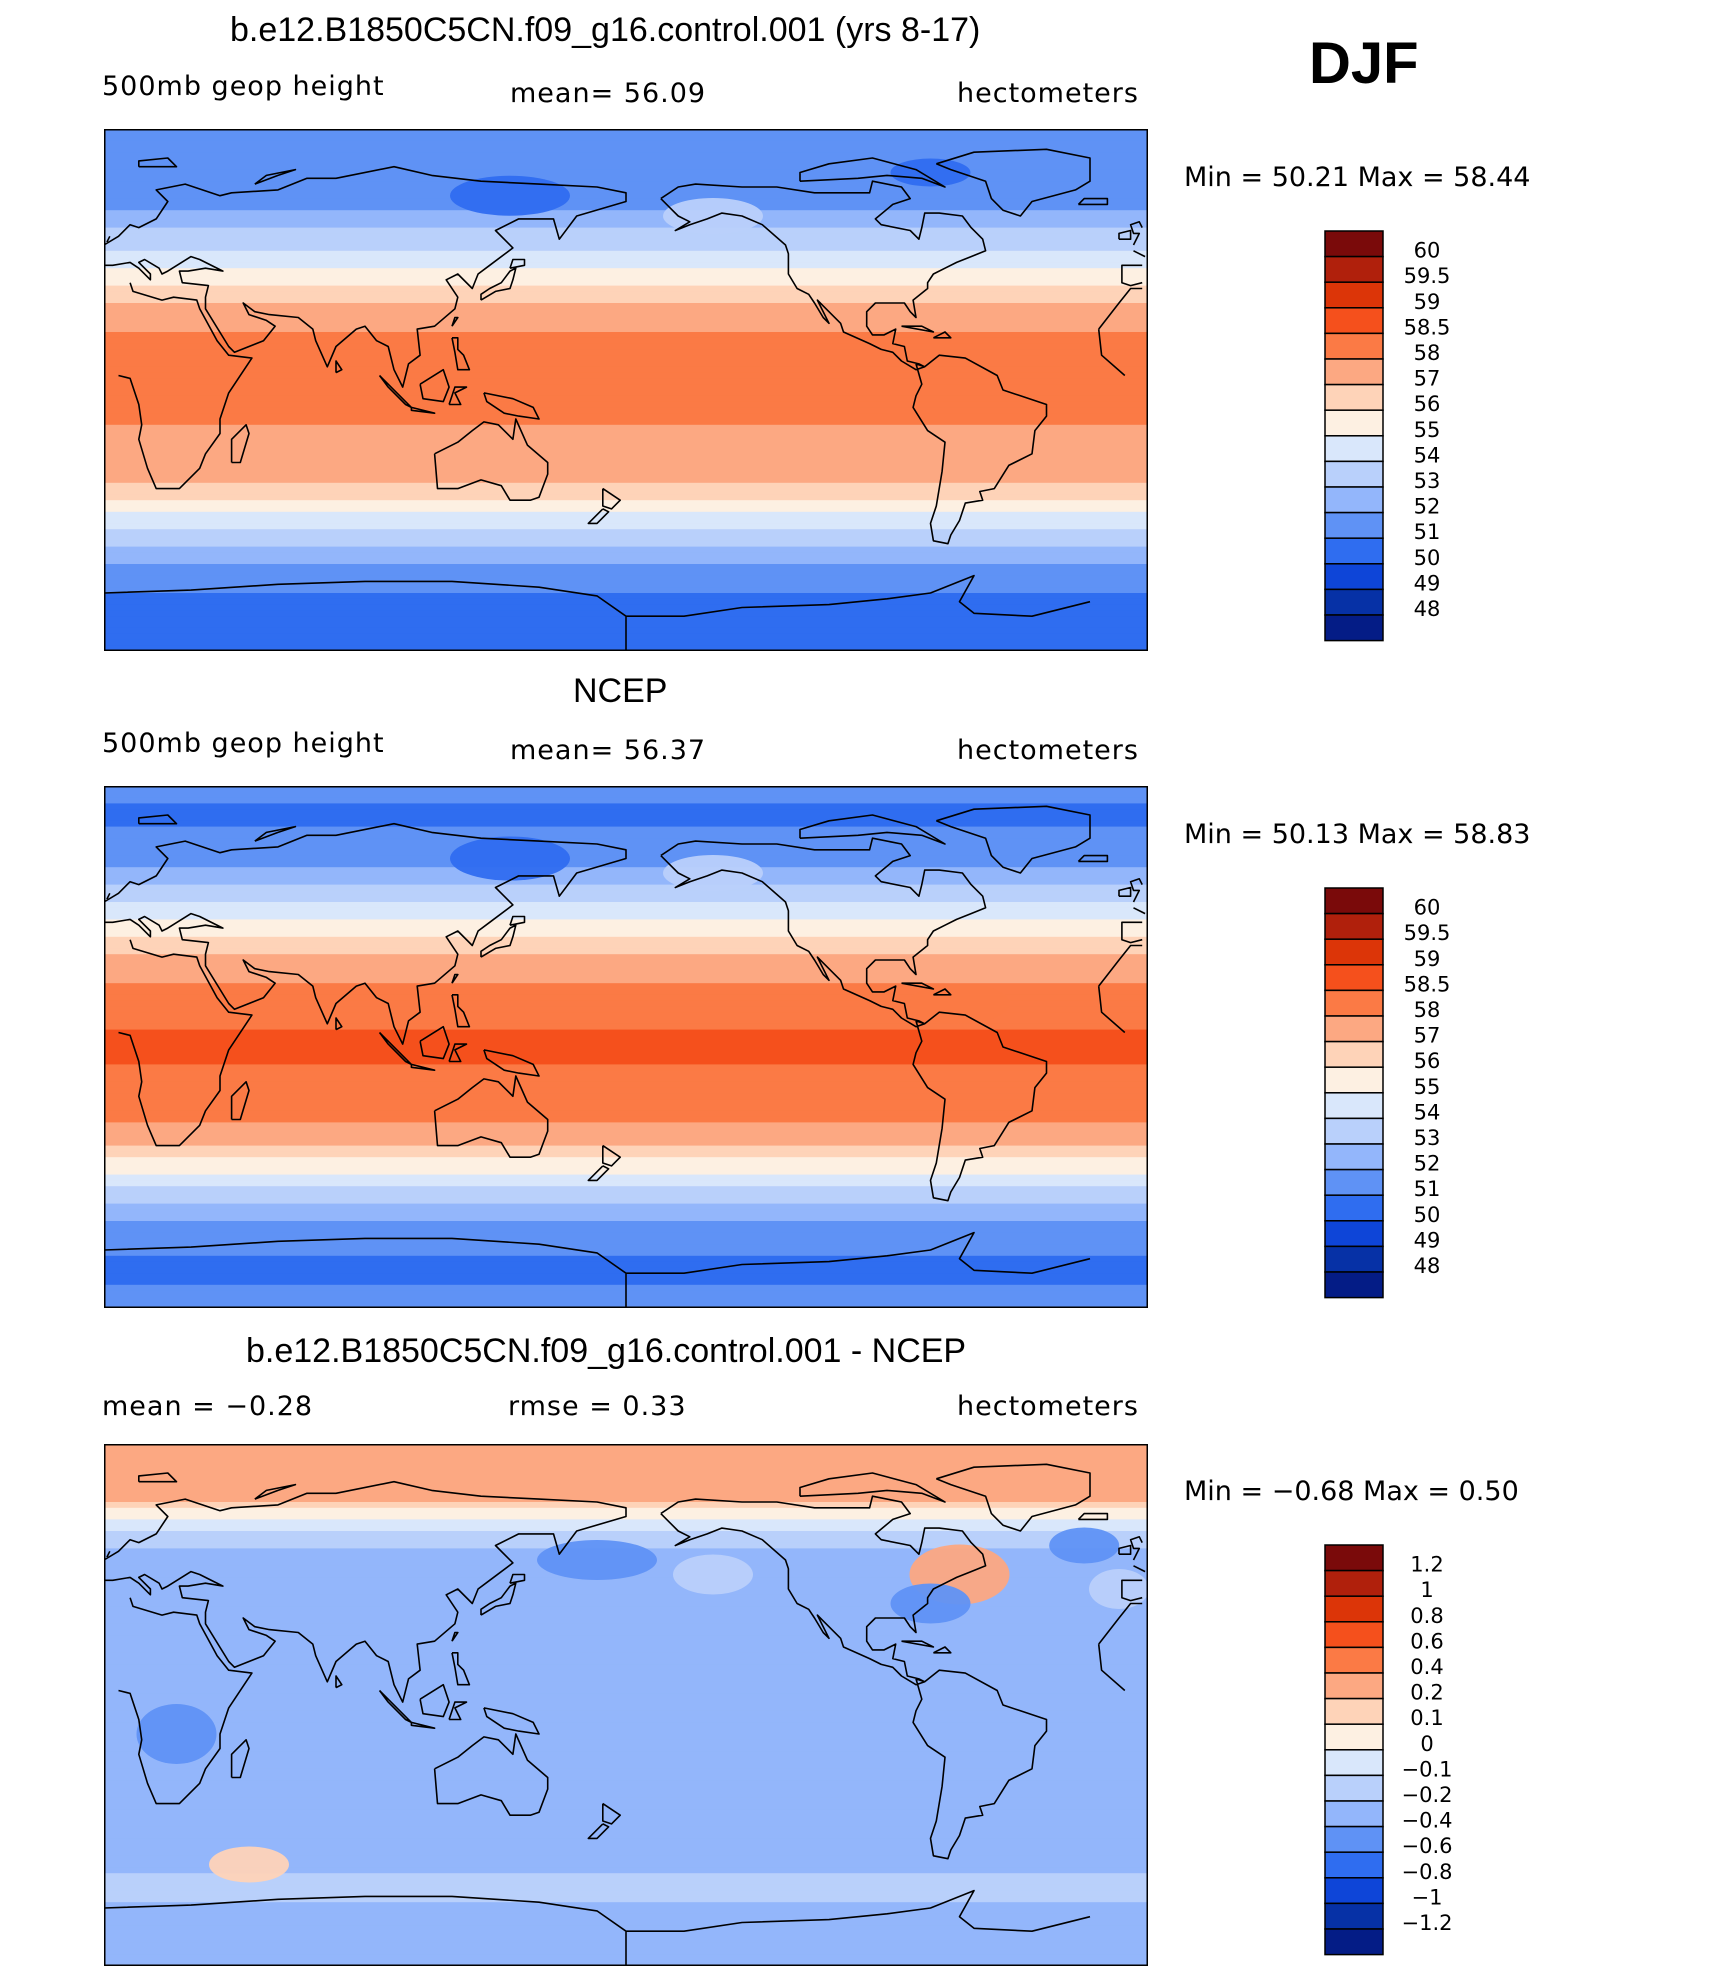 This screenshot has width=1710, height=1986. What do you see at coordinates (1427, 959) in the screenshot?
I see `colorbar-label: 59` at bounding box center [1427, 959].